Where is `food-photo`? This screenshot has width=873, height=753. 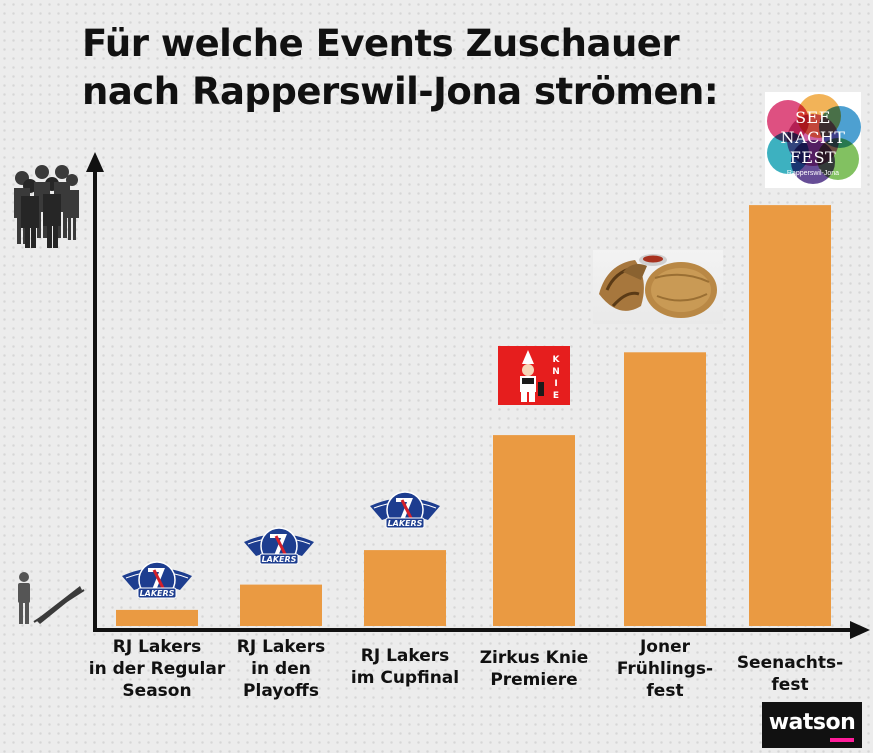
food-photo is located at coordinates (658, 287).